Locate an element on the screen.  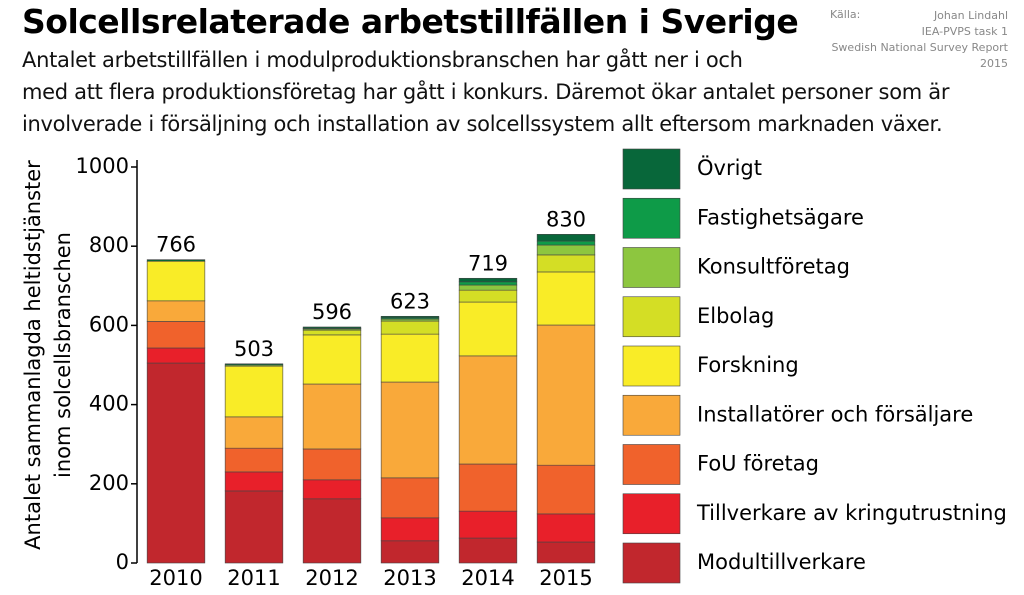
x-tick-label: 2014 is located at coordinates (487, 578).